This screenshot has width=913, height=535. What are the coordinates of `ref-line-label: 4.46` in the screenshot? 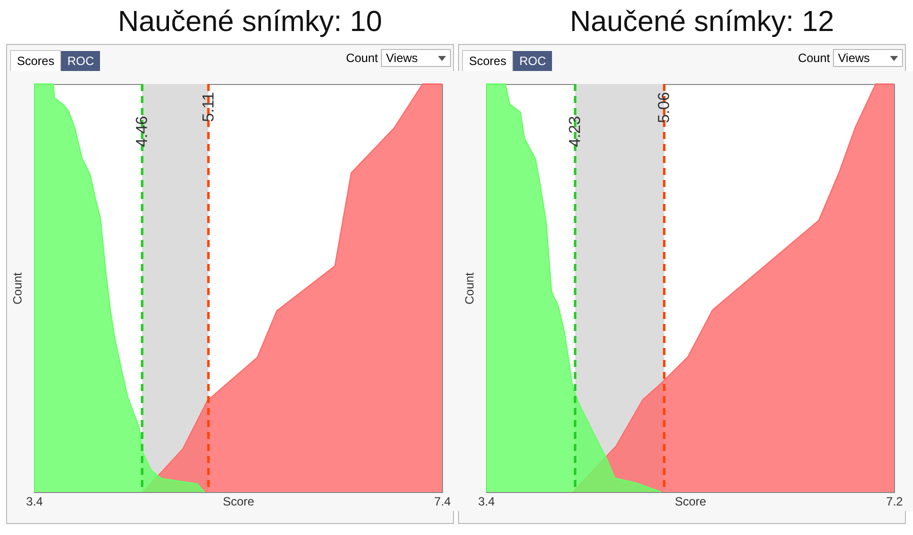 It's located at (143, 132).